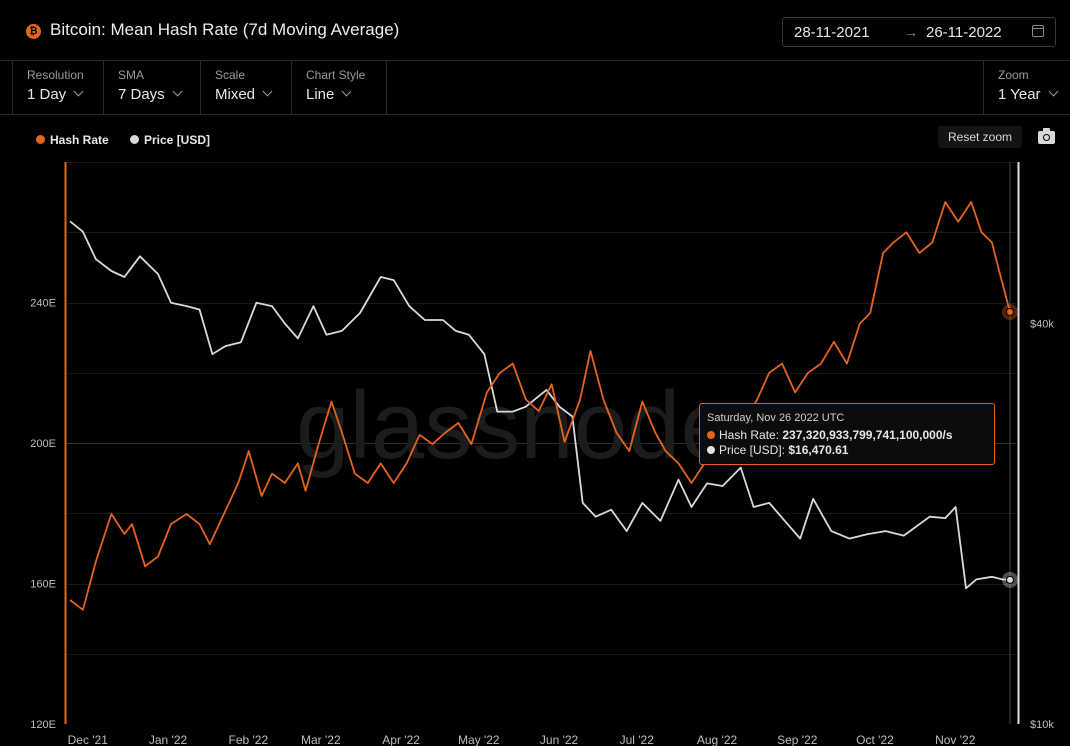 The image size is (1070, 746). Describe the element at coordinates (33, 31) in the screenshot. I see `bitcoin-logo-icon: ₿` at that location.